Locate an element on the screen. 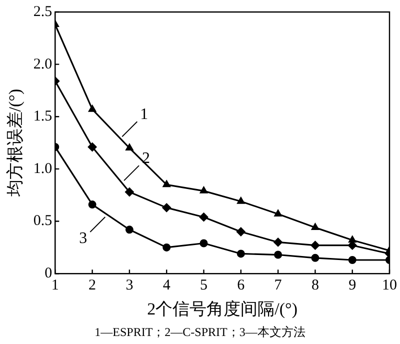 The image size is (400, 344). y-tick-label: 2.5 is located at coordinates (42, 12).